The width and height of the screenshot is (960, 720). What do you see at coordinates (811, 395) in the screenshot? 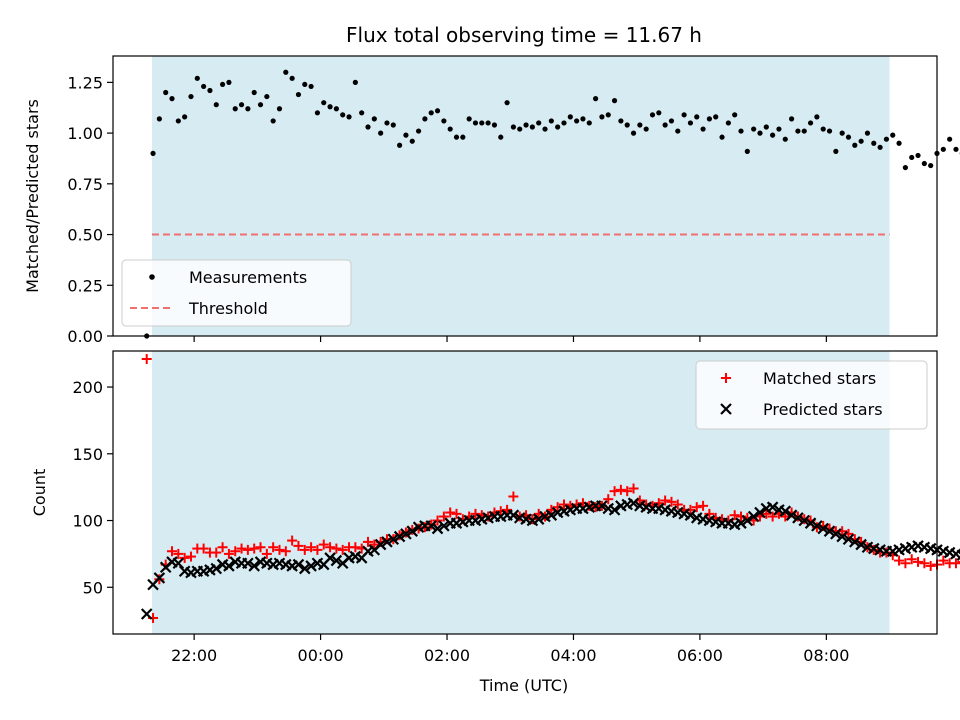
I see `legend-box` at bounding box center [811, 395].